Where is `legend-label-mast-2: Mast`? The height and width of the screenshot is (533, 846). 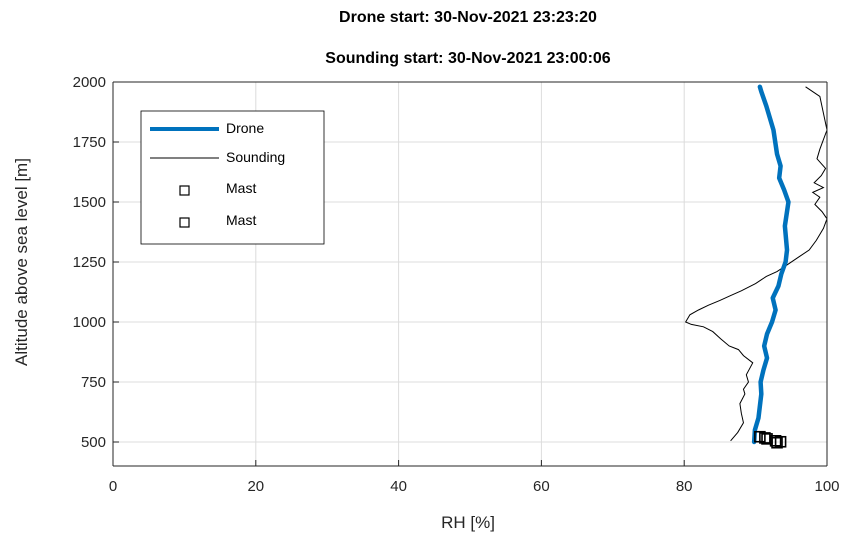 legend-label-mast-2: Mast is located at coordinates (241, 220).